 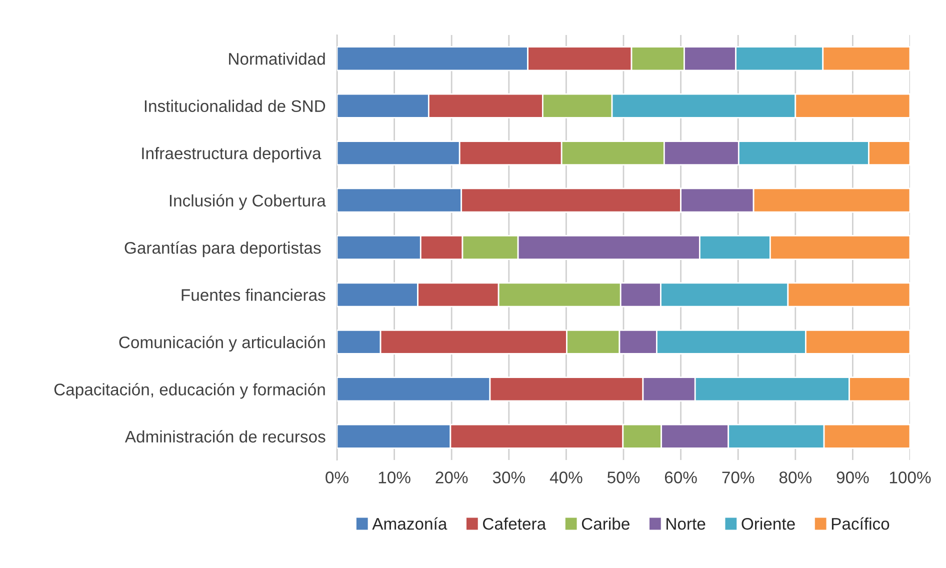 What do you see at coordinates (222, 249) in the screenshot?
I see `y-tick-label: Garantías para deportistas` at bounding box center [222, 249].